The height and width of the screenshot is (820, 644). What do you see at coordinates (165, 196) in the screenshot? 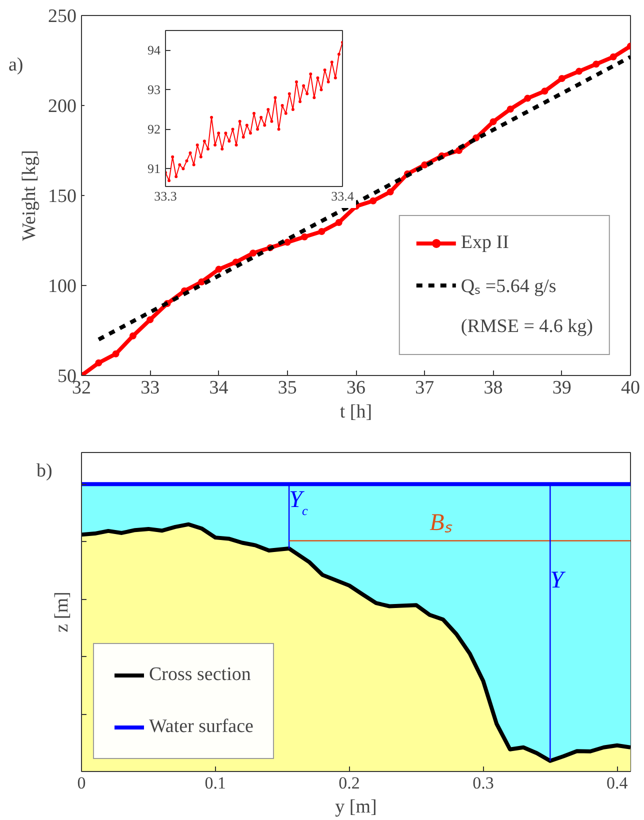
I see `x-tick-label: 33.3` at bounding box center [165, 196].